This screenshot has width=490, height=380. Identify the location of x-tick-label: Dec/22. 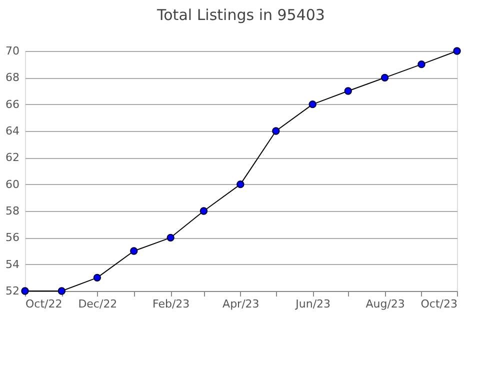
(98, 304).